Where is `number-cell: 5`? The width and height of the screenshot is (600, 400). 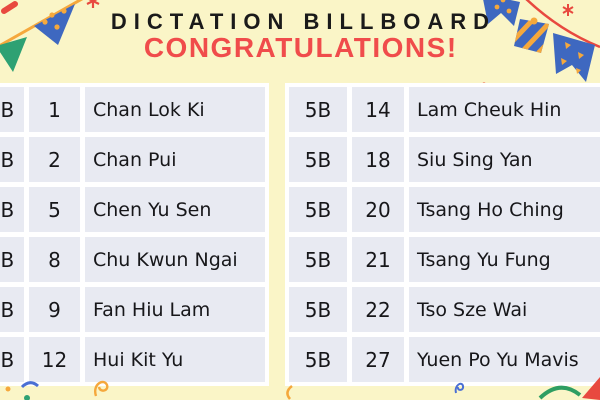 number-cell: 5 is located at coordinates (54, 209).